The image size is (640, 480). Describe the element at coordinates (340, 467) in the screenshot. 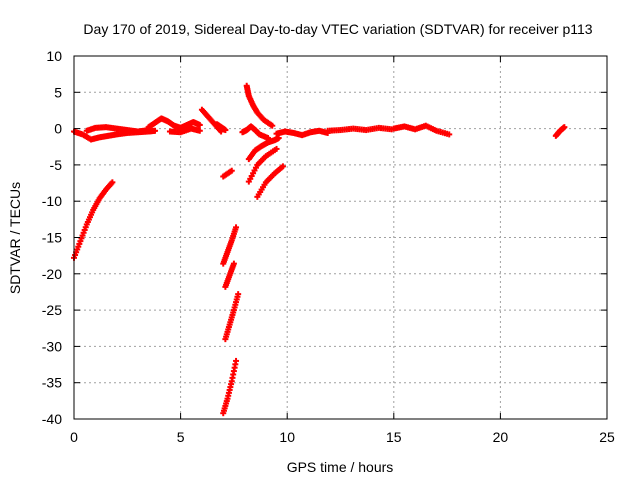

I see `x-axis-label: GPS time / hours` at that location.